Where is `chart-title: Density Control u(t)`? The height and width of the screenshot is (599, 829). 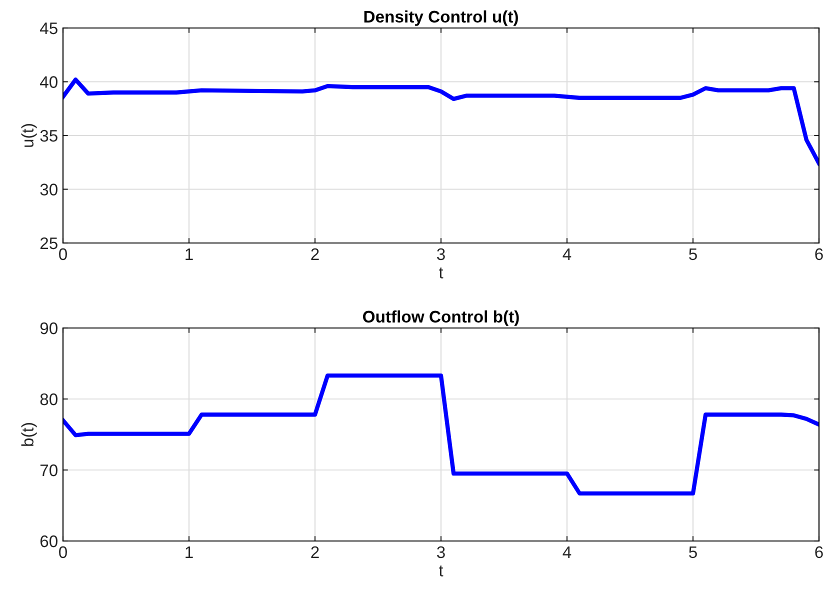 chart-title: Density Control u(t) is located at coordinates (441, 18).